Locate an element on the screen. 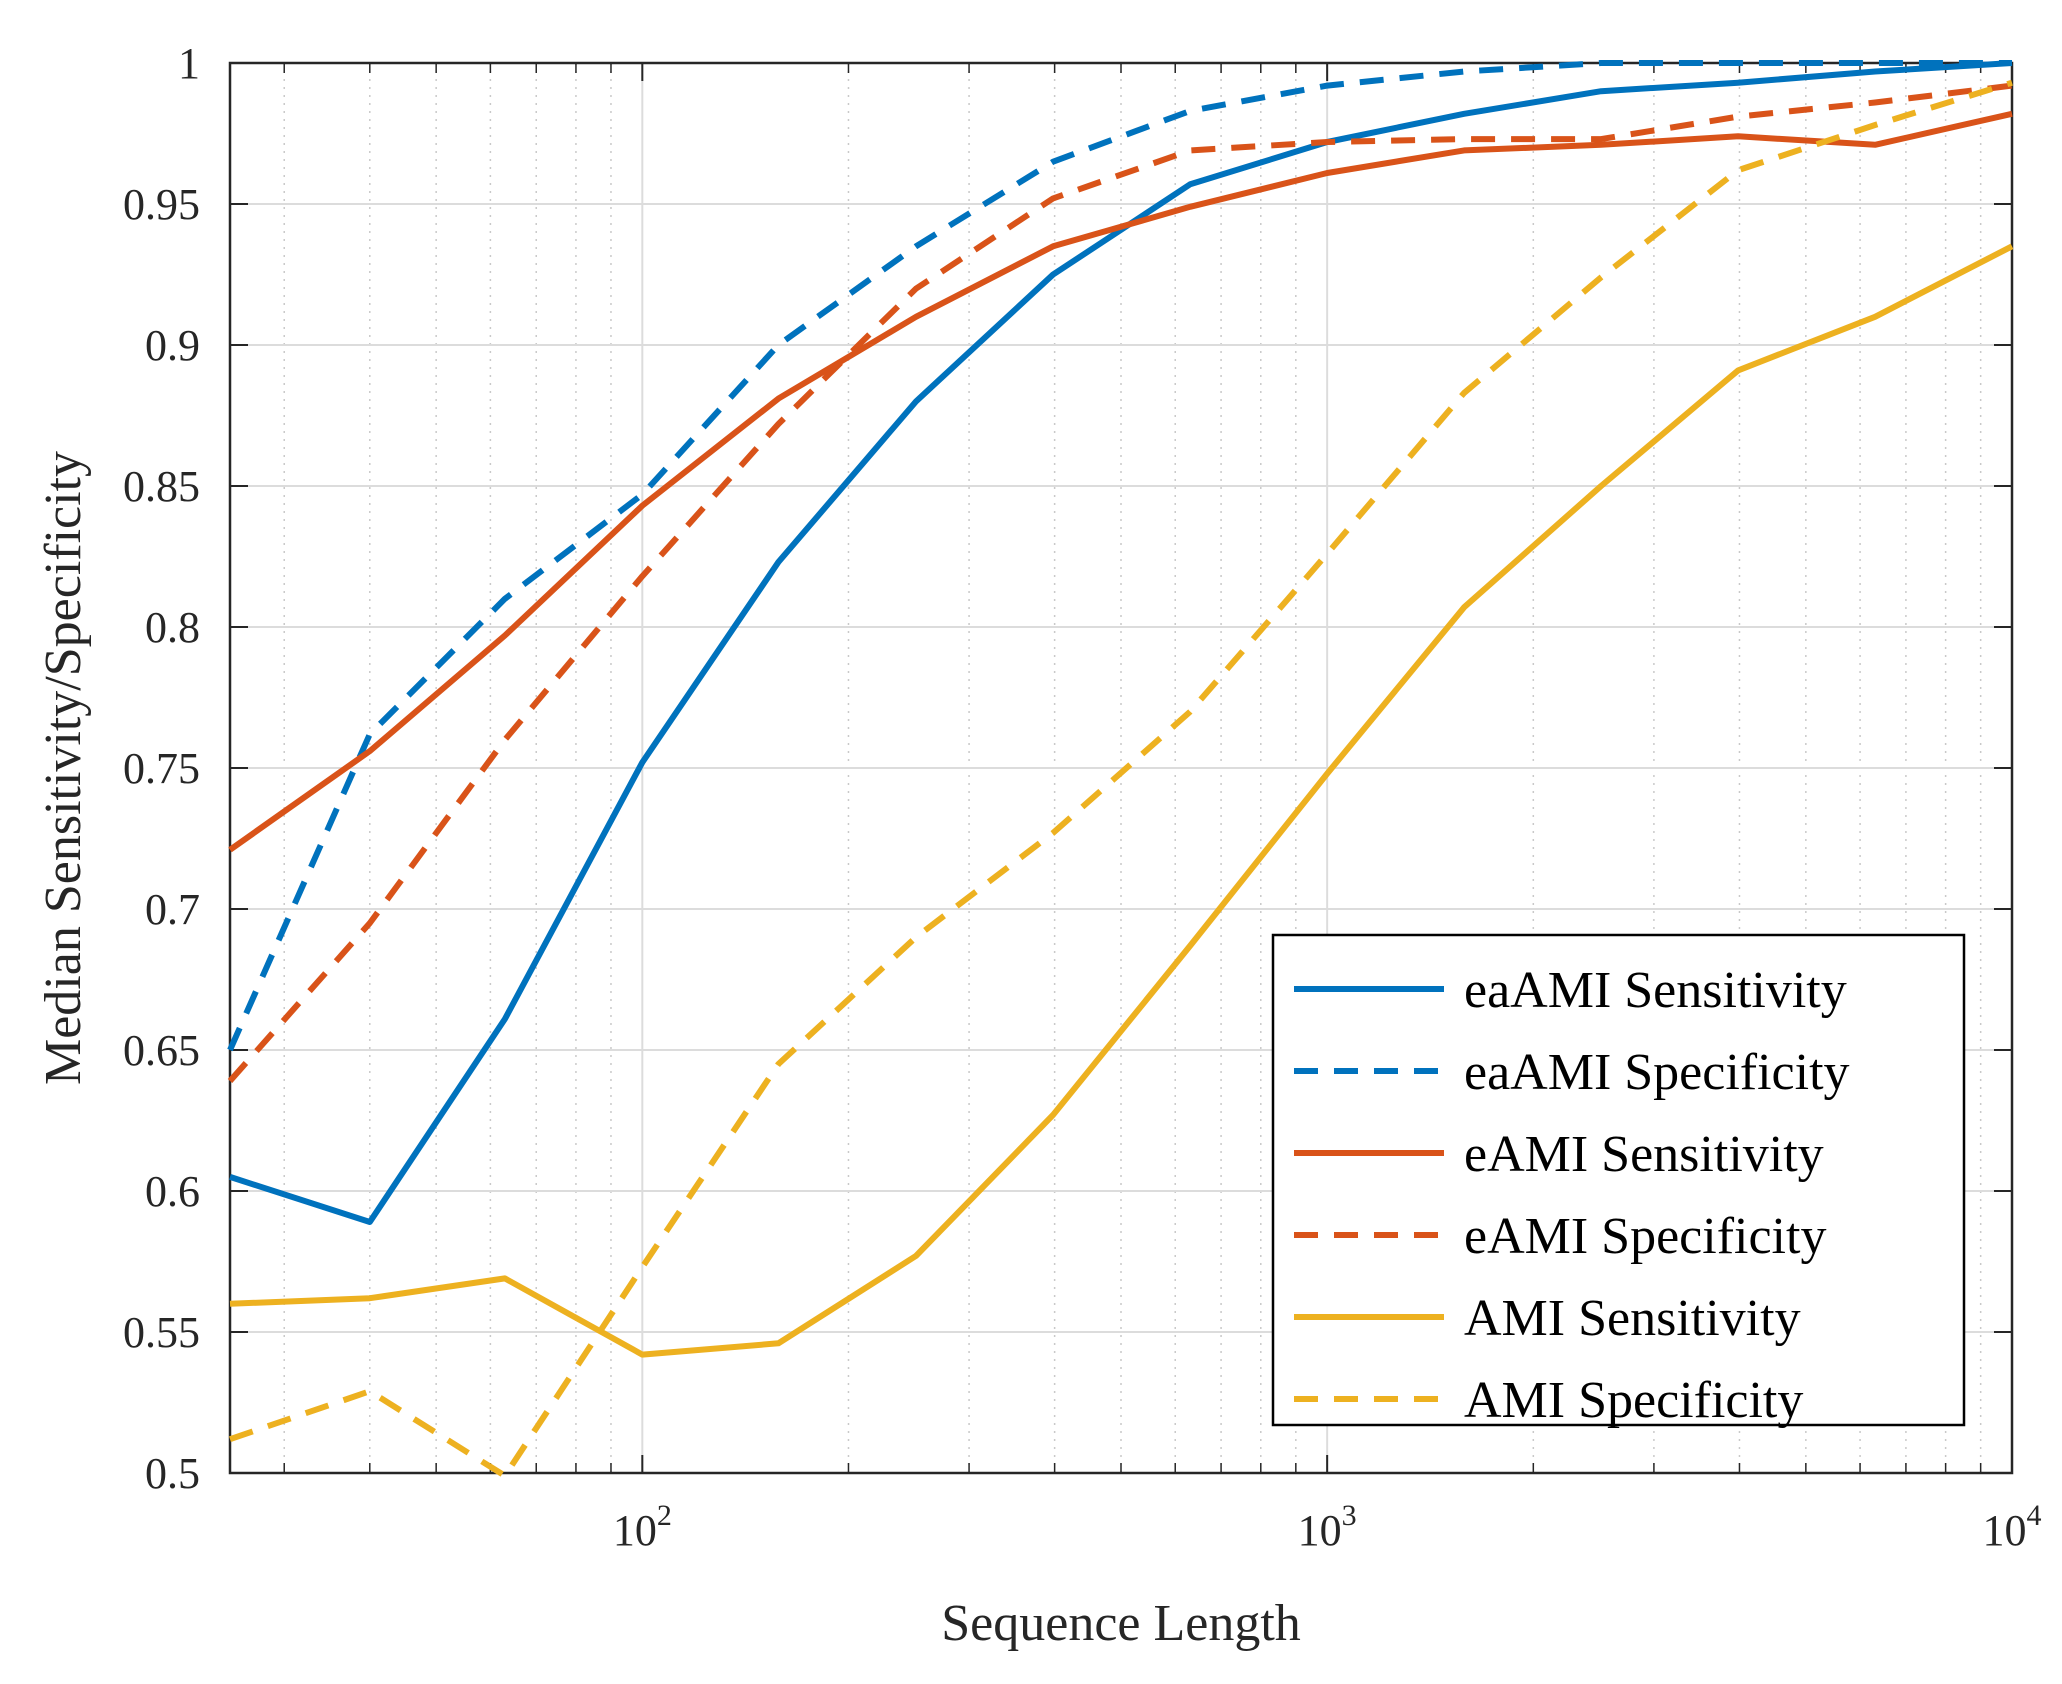  legend-label-eami-specificity: eAMI Specificity is located at coordinates (1645, 1236).